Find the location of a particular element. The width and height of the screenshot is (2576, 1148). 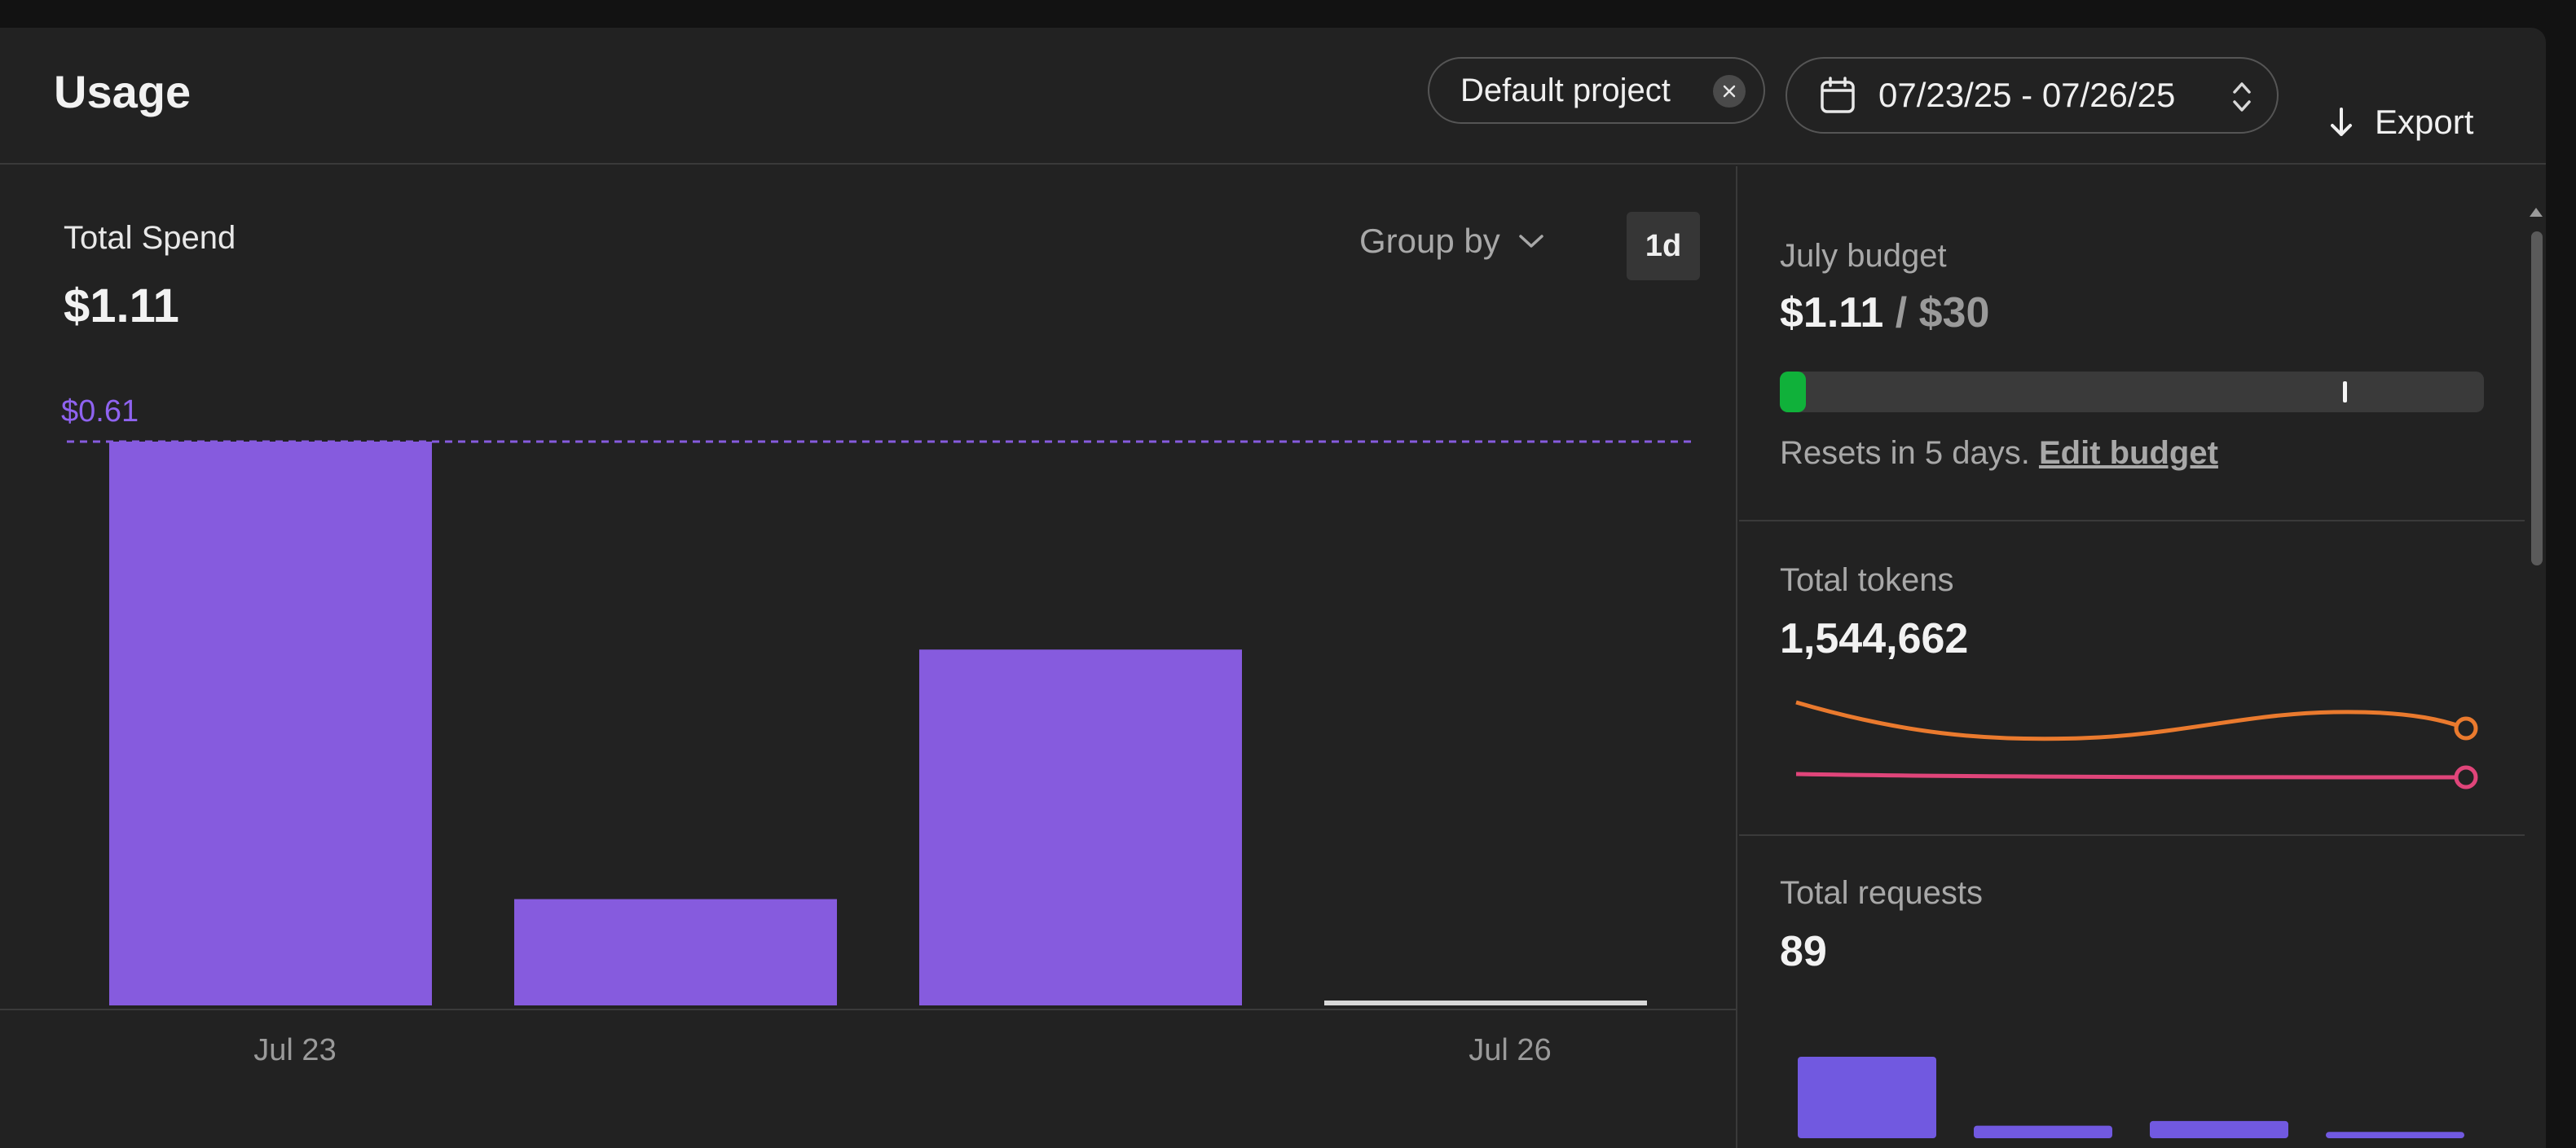

budget-amount: $1.11 / $30 is located at coordinates (1885, 313).